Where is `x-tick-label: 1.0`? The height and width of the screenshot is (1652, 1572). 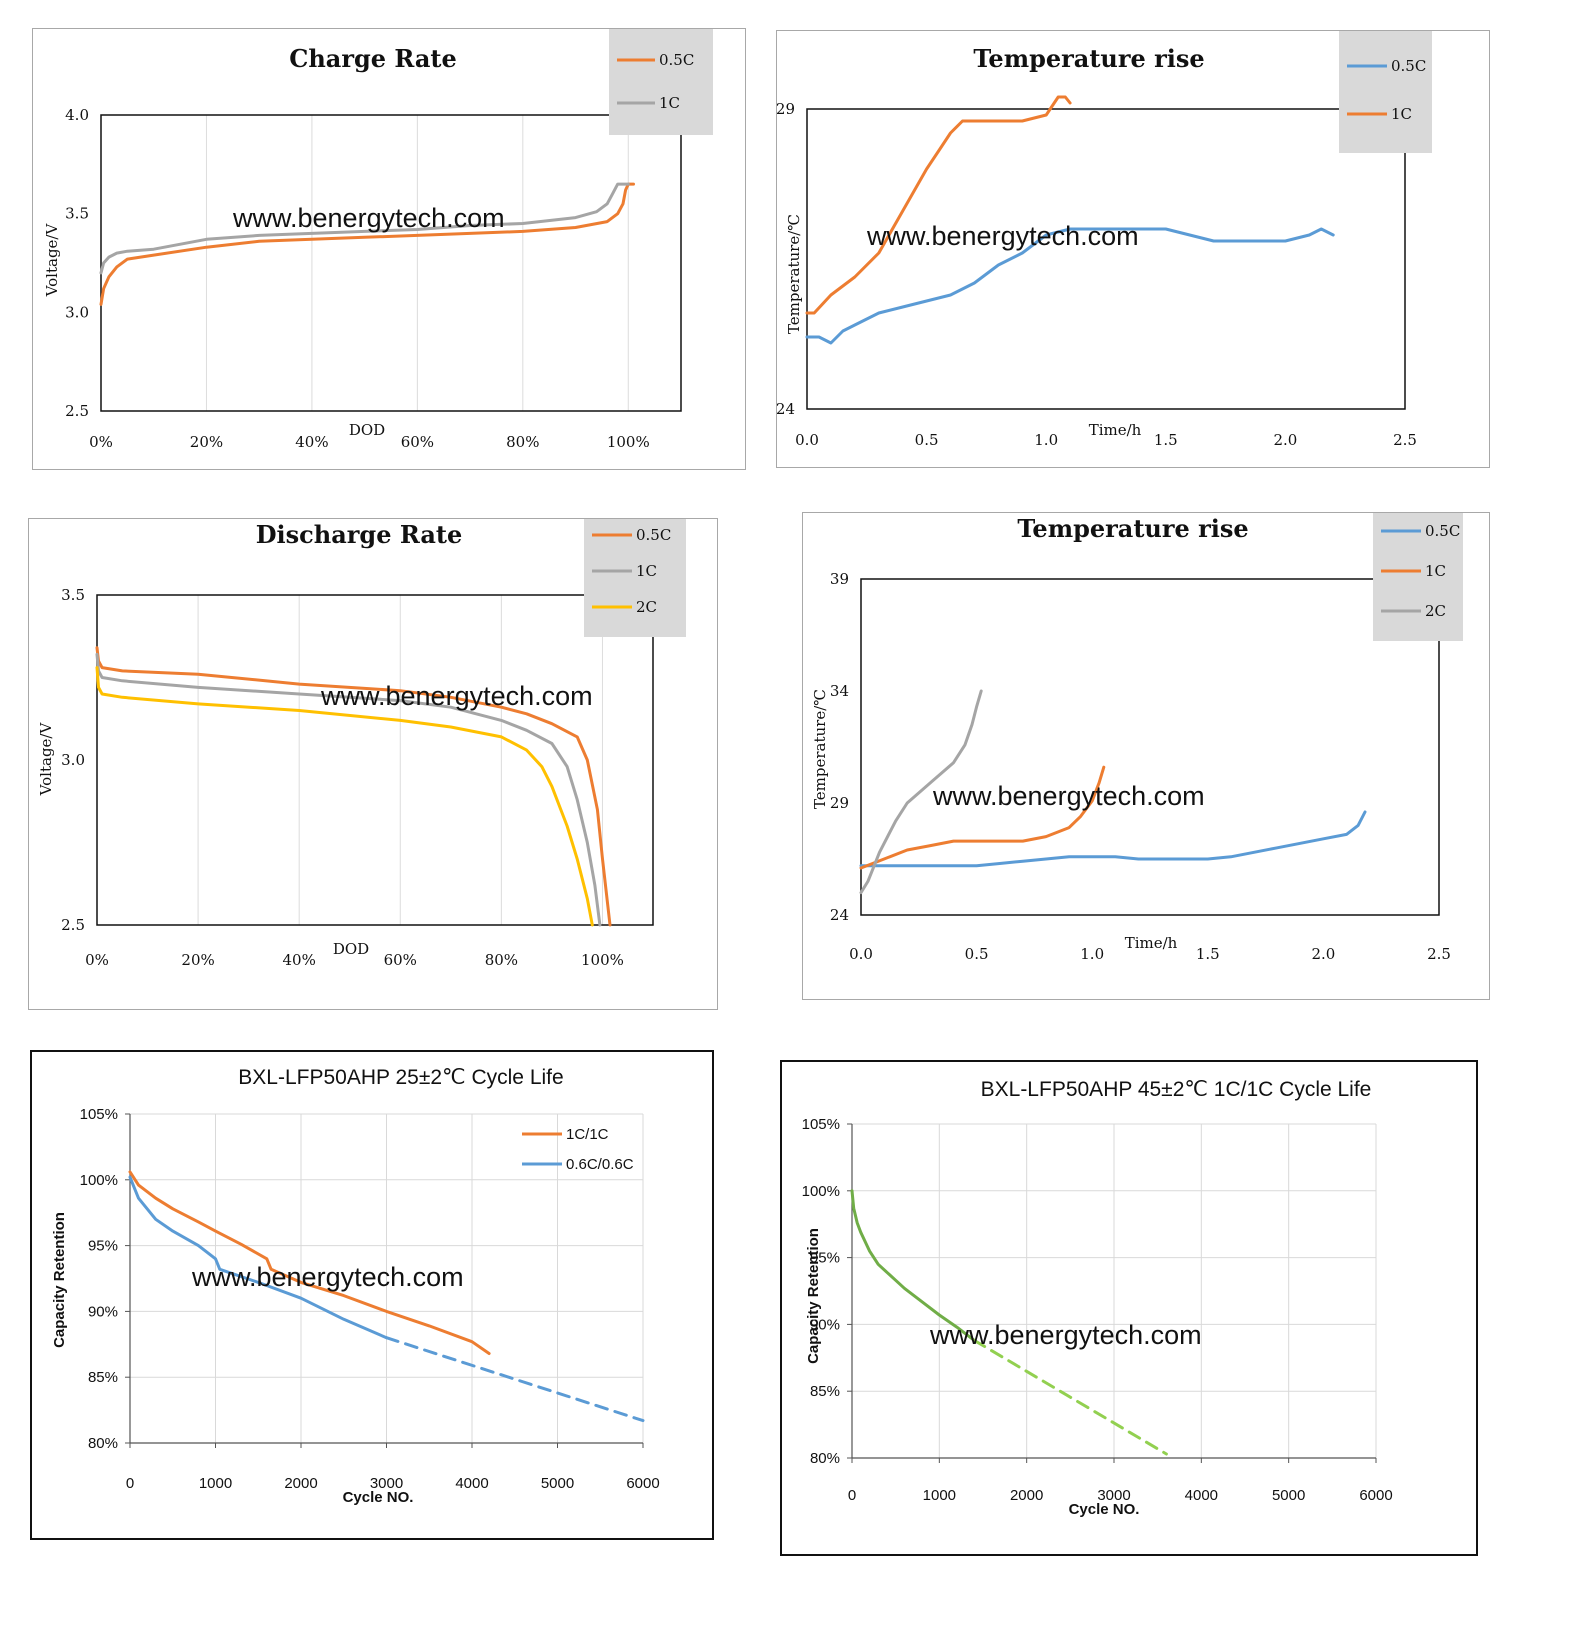
x-tick-label: 1.0 is located at coordinates (1092, 954).